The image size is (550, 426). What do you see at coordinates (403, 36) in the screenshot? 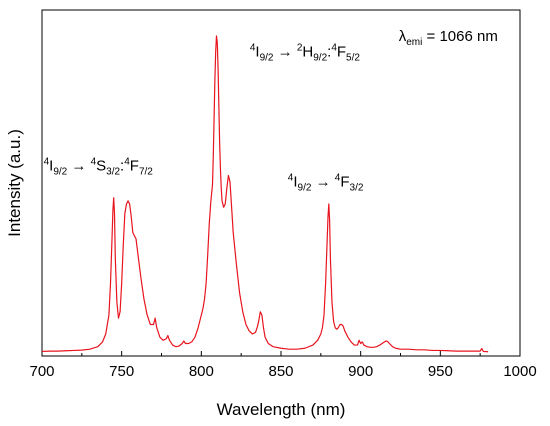
I see `annotation-text-part: λ` at bounding box center [403, 36].